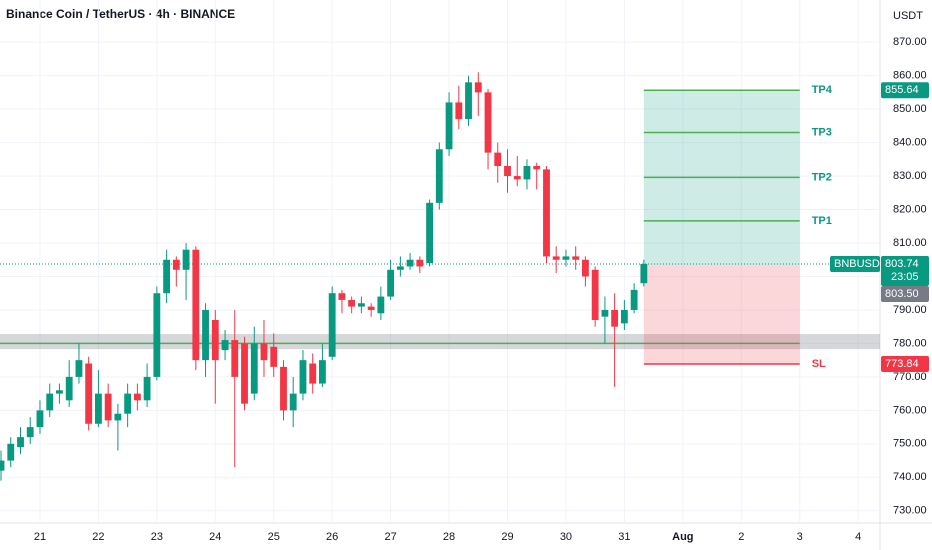 This screenshot has width=932, height=550. What do you see at coordinates (215, 537) in the screenshot?
I see `x-tick-label: 24` at bounding box center [215, 537].